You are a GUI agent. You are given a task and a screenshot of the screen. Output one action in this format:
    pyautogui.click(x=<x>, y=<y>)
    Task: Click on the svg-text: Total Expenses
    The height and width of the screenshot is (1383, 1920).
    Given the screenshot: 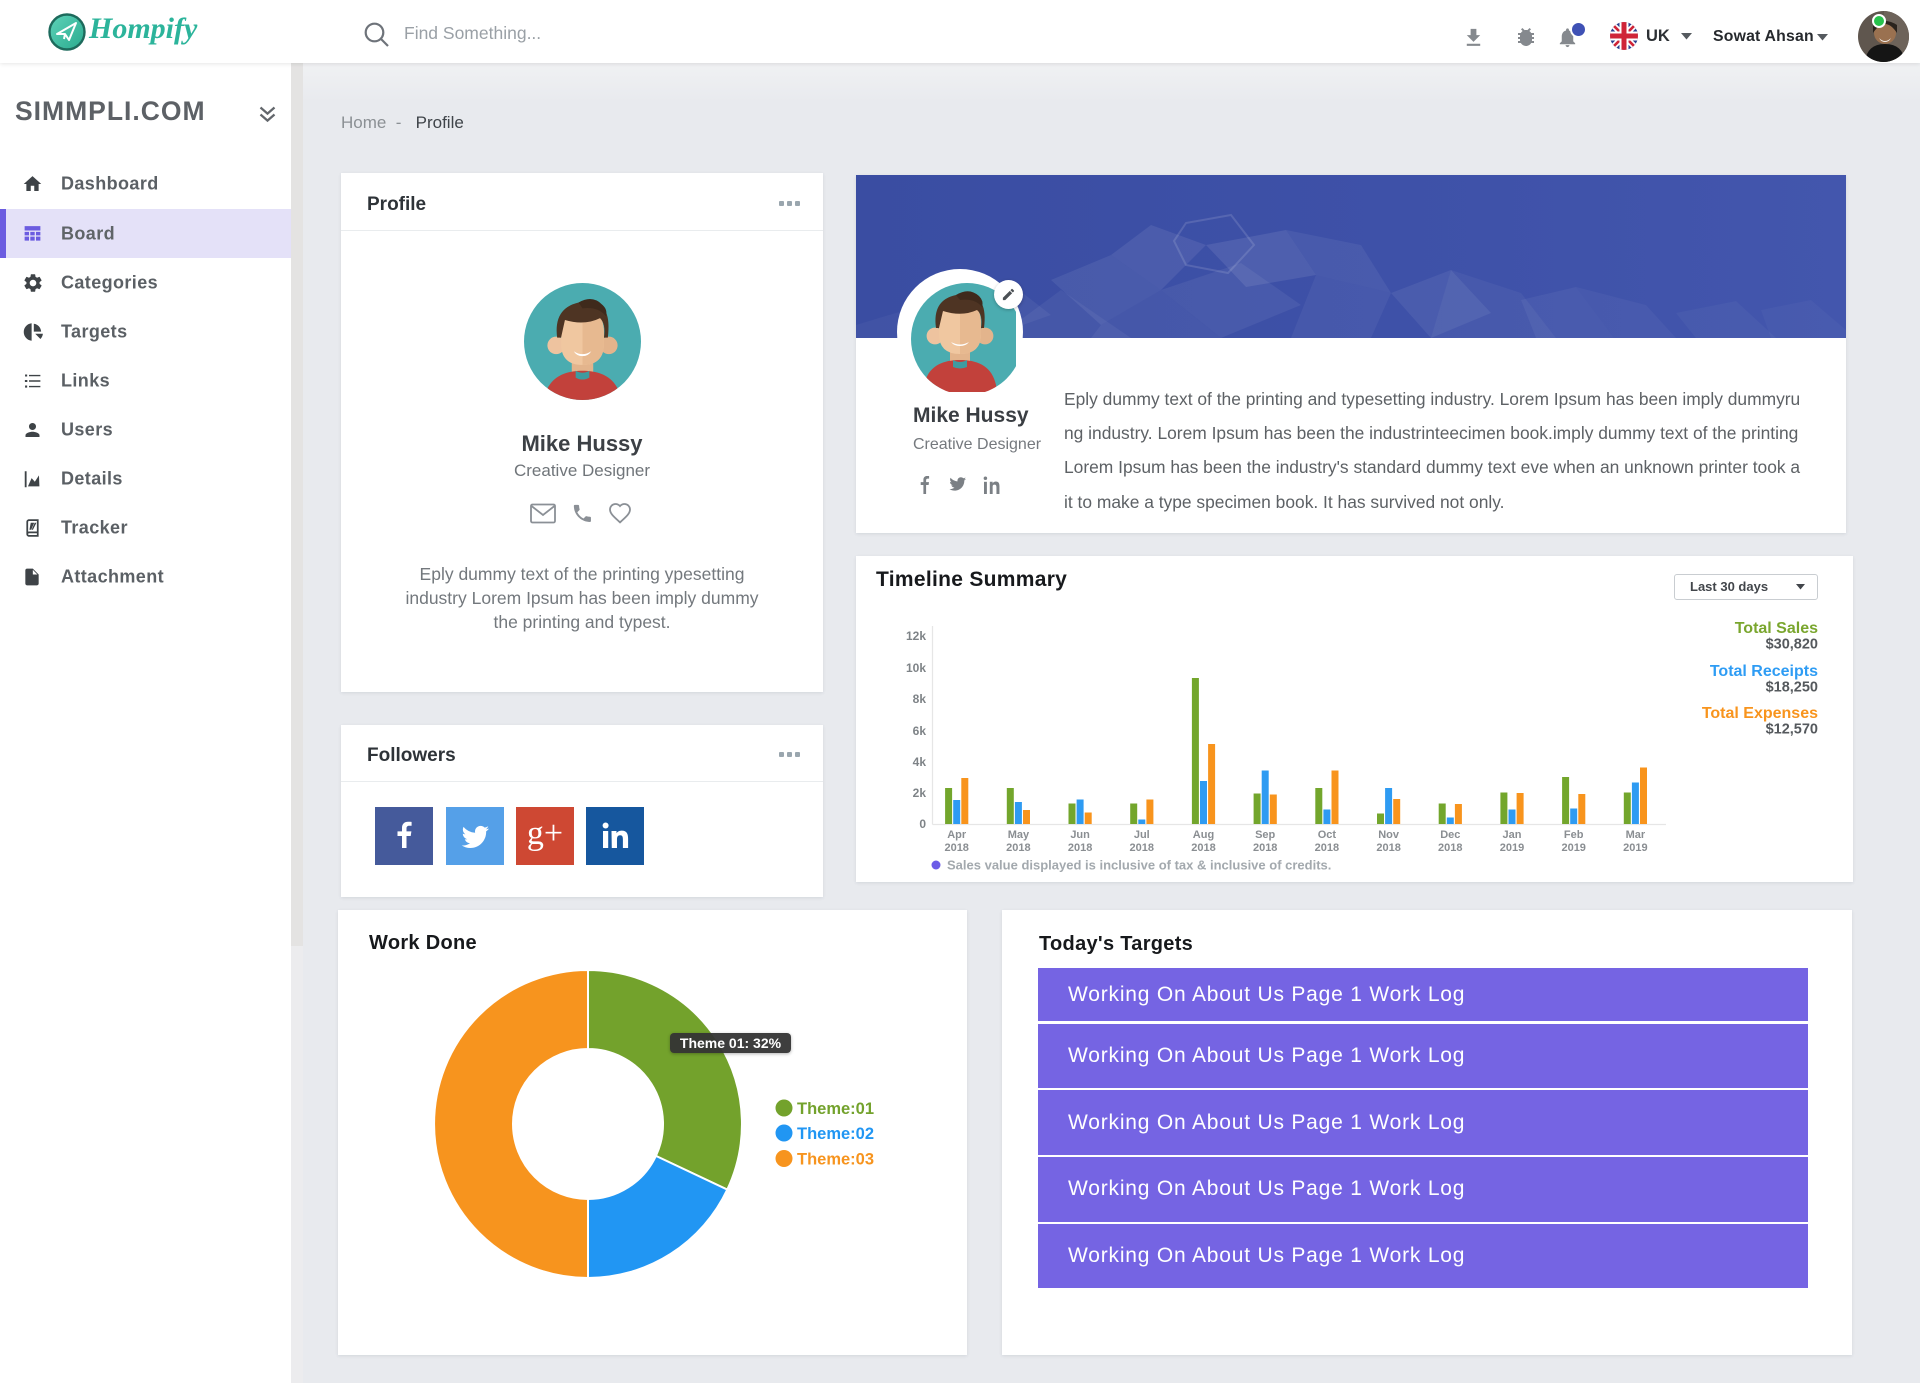 What is the action you would take?
    pyautogui.click(x=1760, y=713)
    